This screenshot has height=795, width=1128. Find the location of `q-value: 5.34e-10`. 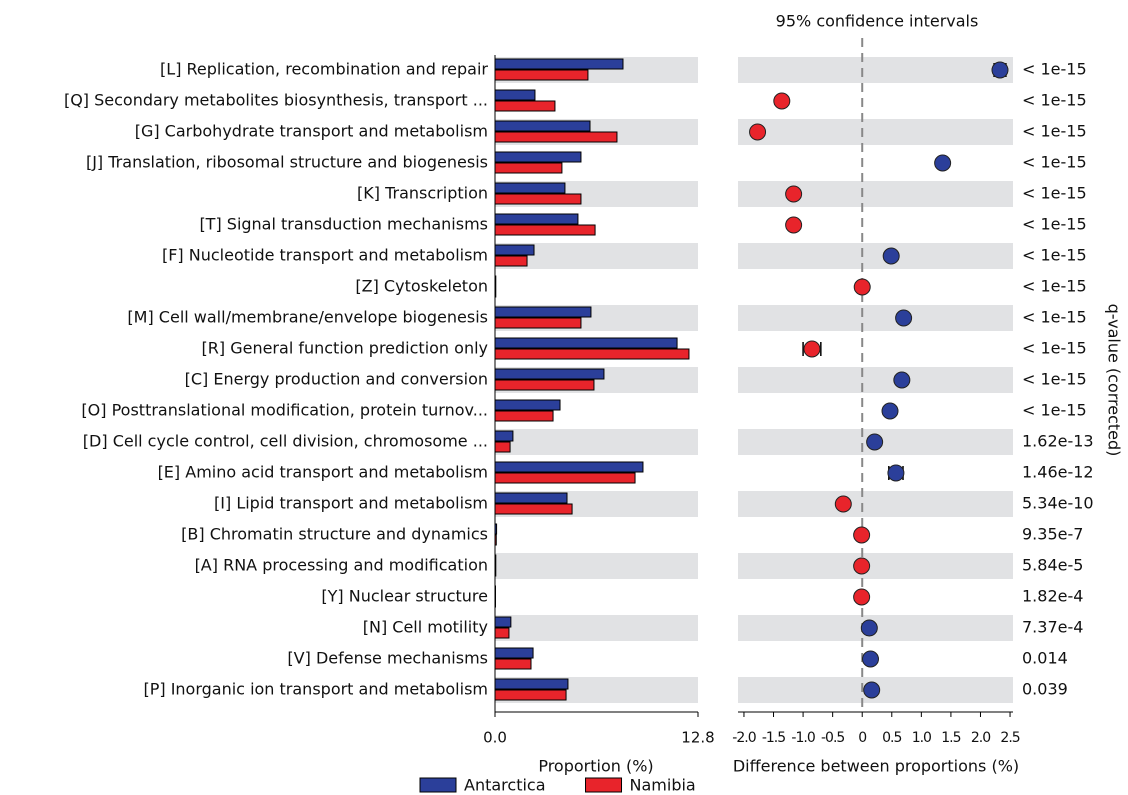

q-value: 5.34e-10 is located at coordinates (1058, 503).